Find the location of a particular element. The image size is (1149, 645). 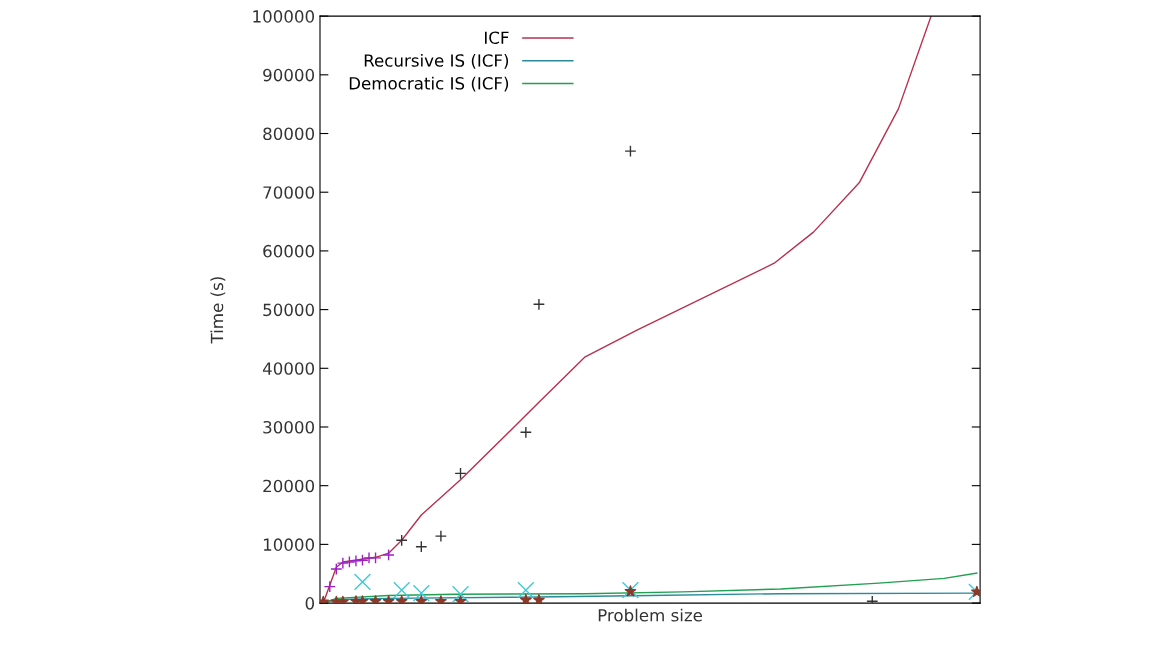

x-axis-title: Problem size is located at coordinates (650, 615).